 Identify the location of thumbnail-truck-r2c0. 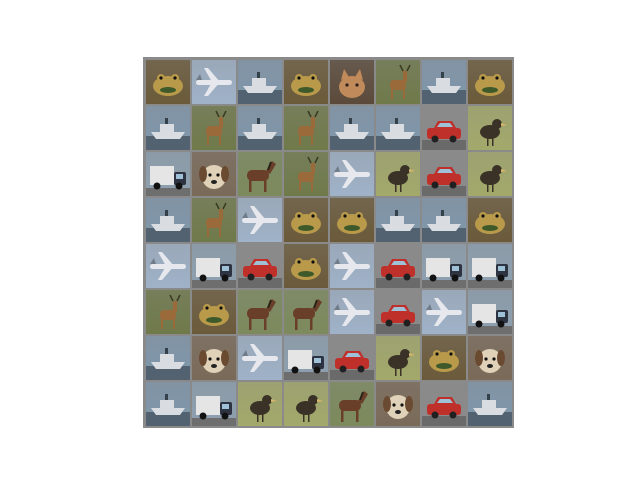
(168, 174).